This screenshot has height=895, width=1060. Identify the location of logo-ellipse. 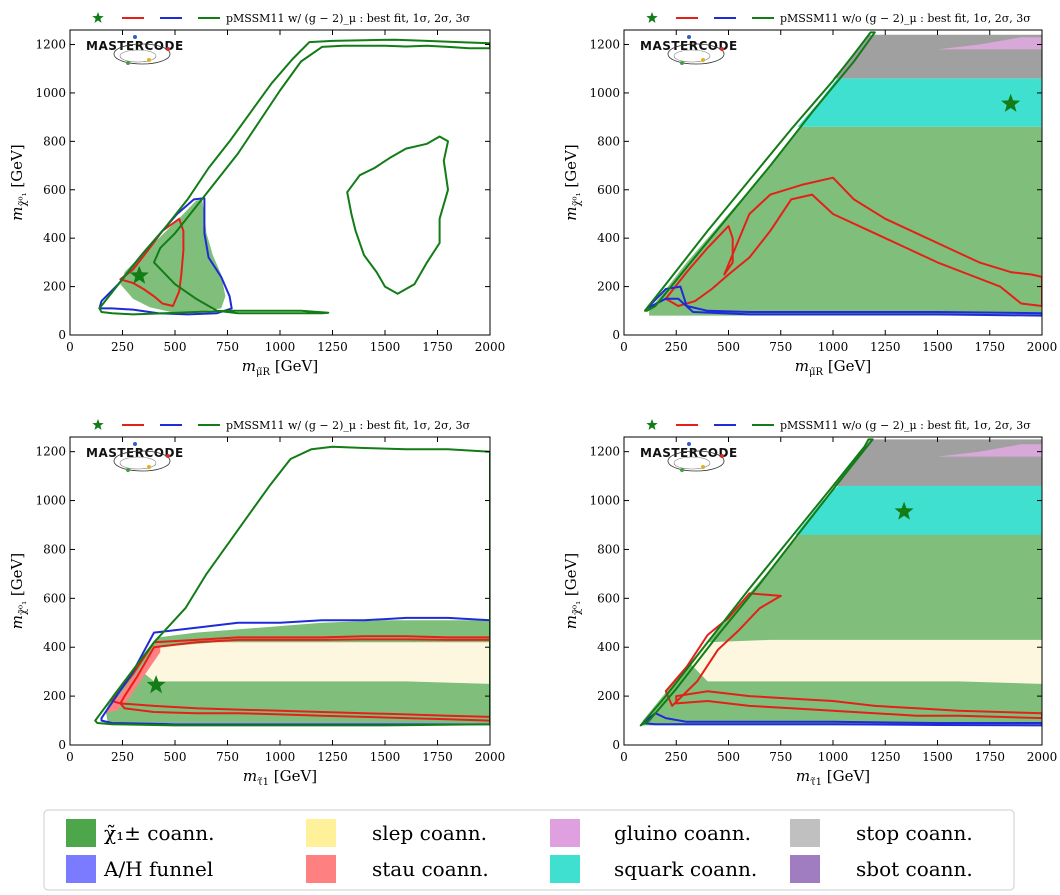
(142, 461).